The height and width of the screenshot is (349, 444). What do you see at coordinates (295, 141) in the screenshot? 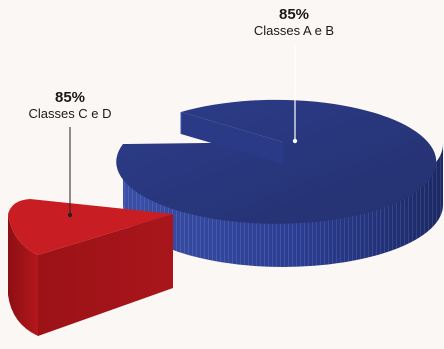
I see `leader-dot-a-b` at bounding box center [295, 141].